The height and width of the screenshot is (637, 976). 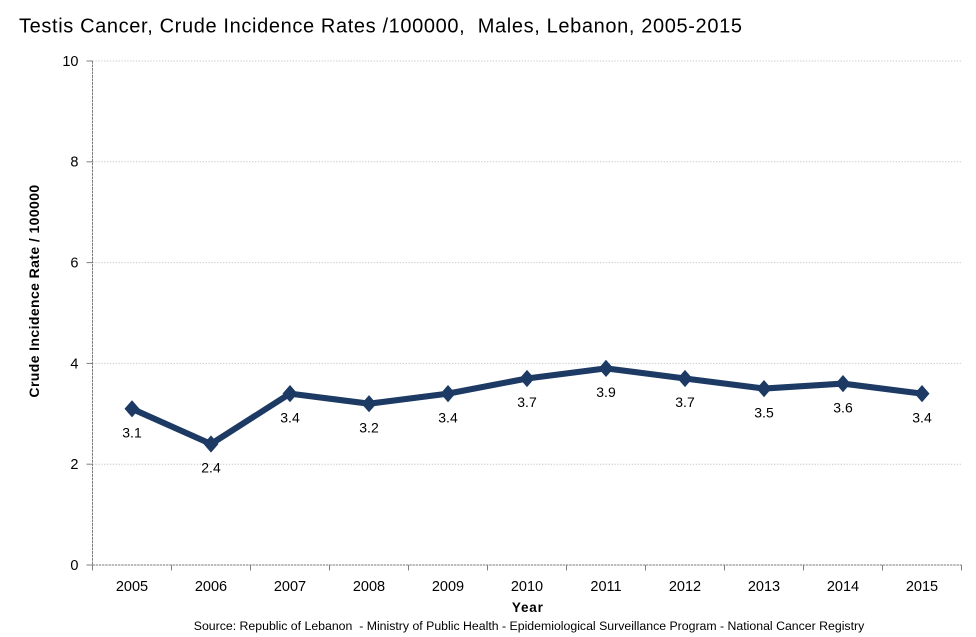 I want to click on svg-text: 2005, so click(x=132, y=587).